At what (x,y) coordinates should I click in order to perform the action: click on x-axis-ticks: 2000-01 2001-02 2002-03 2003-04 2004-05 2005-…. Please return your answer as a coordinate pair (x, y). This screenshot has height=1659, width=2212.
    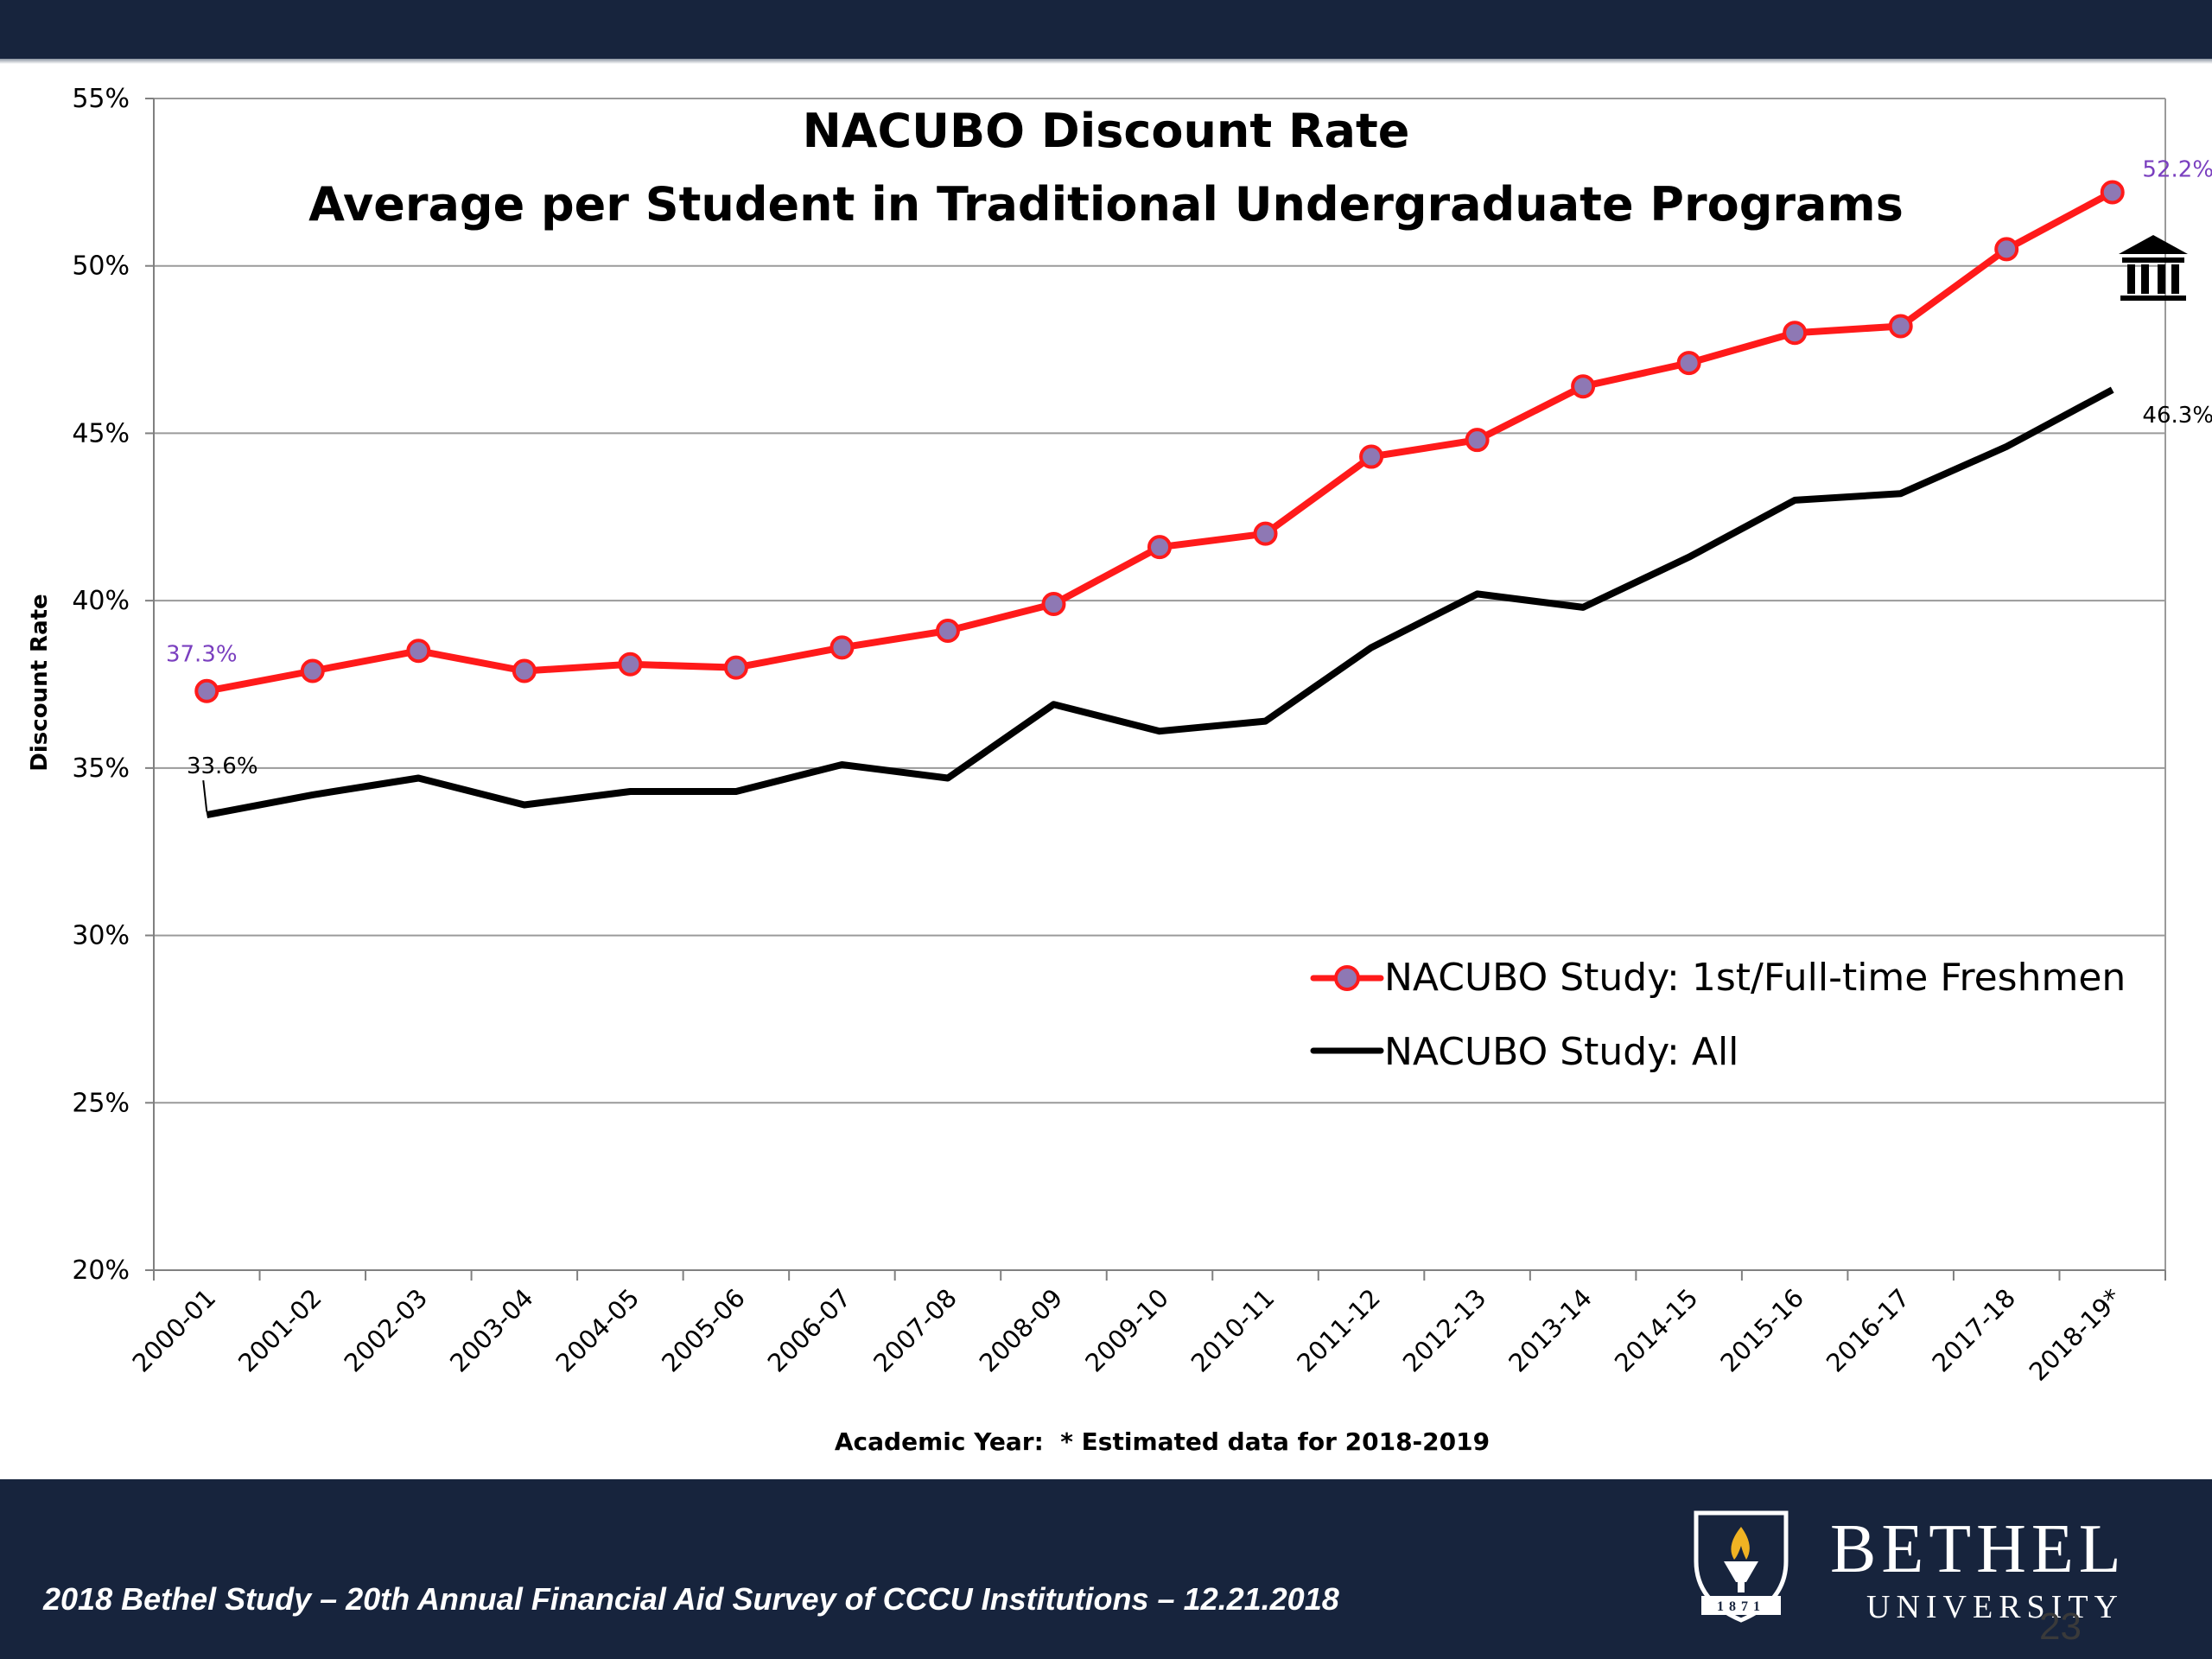
    Looking at the image, I should click on (1146, 1328).